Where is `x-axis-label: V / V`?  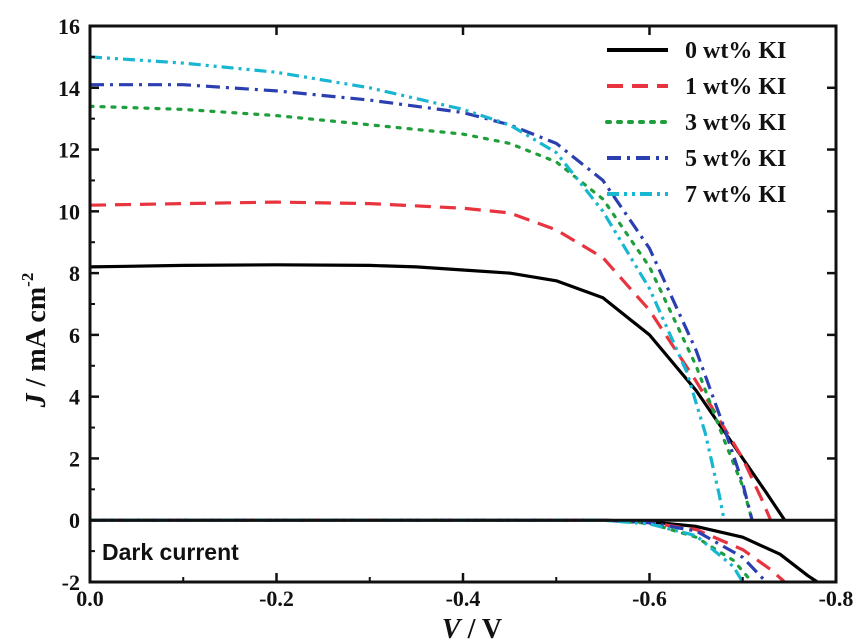 x-axis-label: V / V is located at coordinates (472, 628).